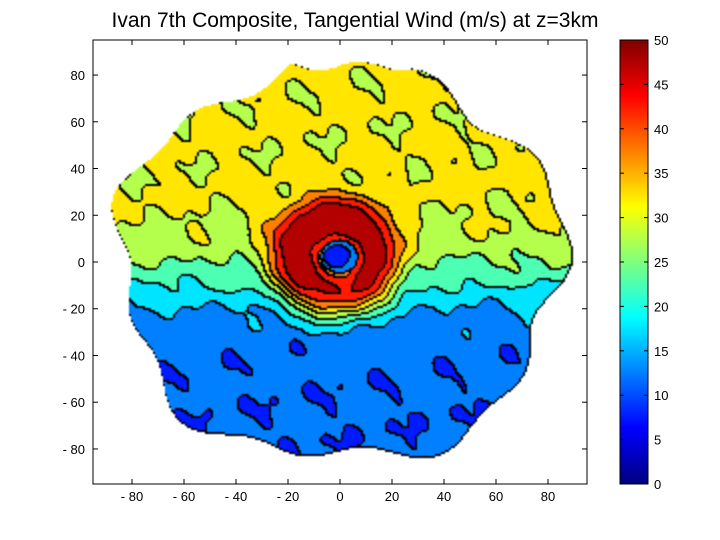 The image size is (720, 540). I want to click on x-tick-label: 0, so click(339, 496).